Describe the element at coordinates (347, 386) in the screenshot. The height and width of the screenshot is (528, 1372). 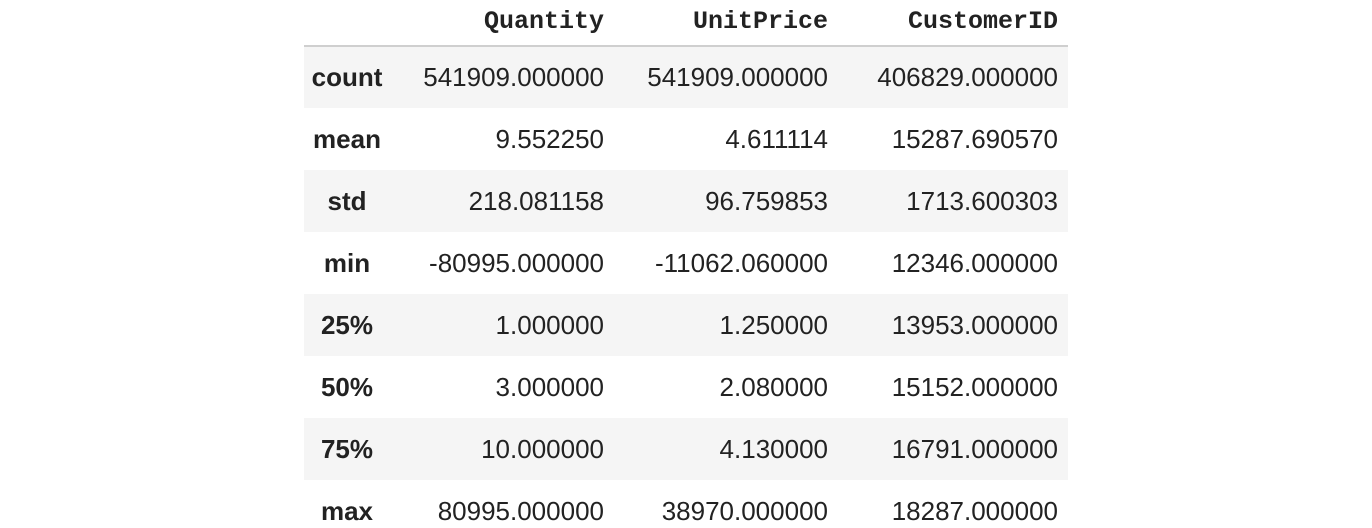
I see `row-label: 50%` at that location.